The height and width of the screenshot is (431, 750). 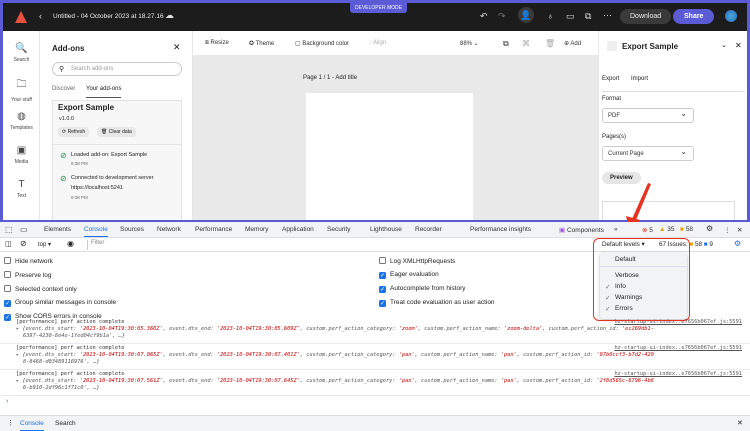 What do you see at coordinates (169, 229) in the screenshot?
I see `tab-network: Network` at bounding box center [169, 229].